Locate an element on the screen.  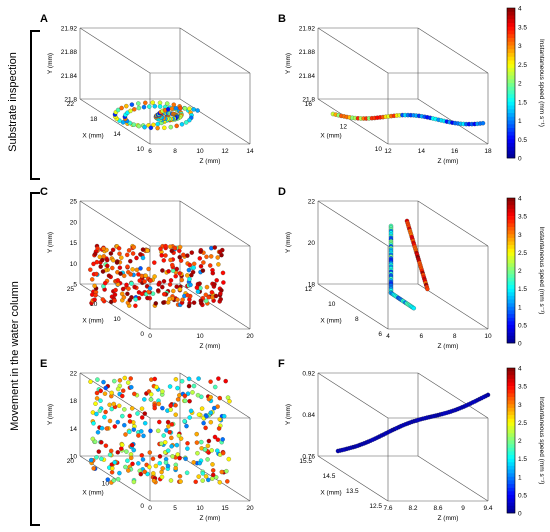
panel-a-box is located at coordinates (165, 86).